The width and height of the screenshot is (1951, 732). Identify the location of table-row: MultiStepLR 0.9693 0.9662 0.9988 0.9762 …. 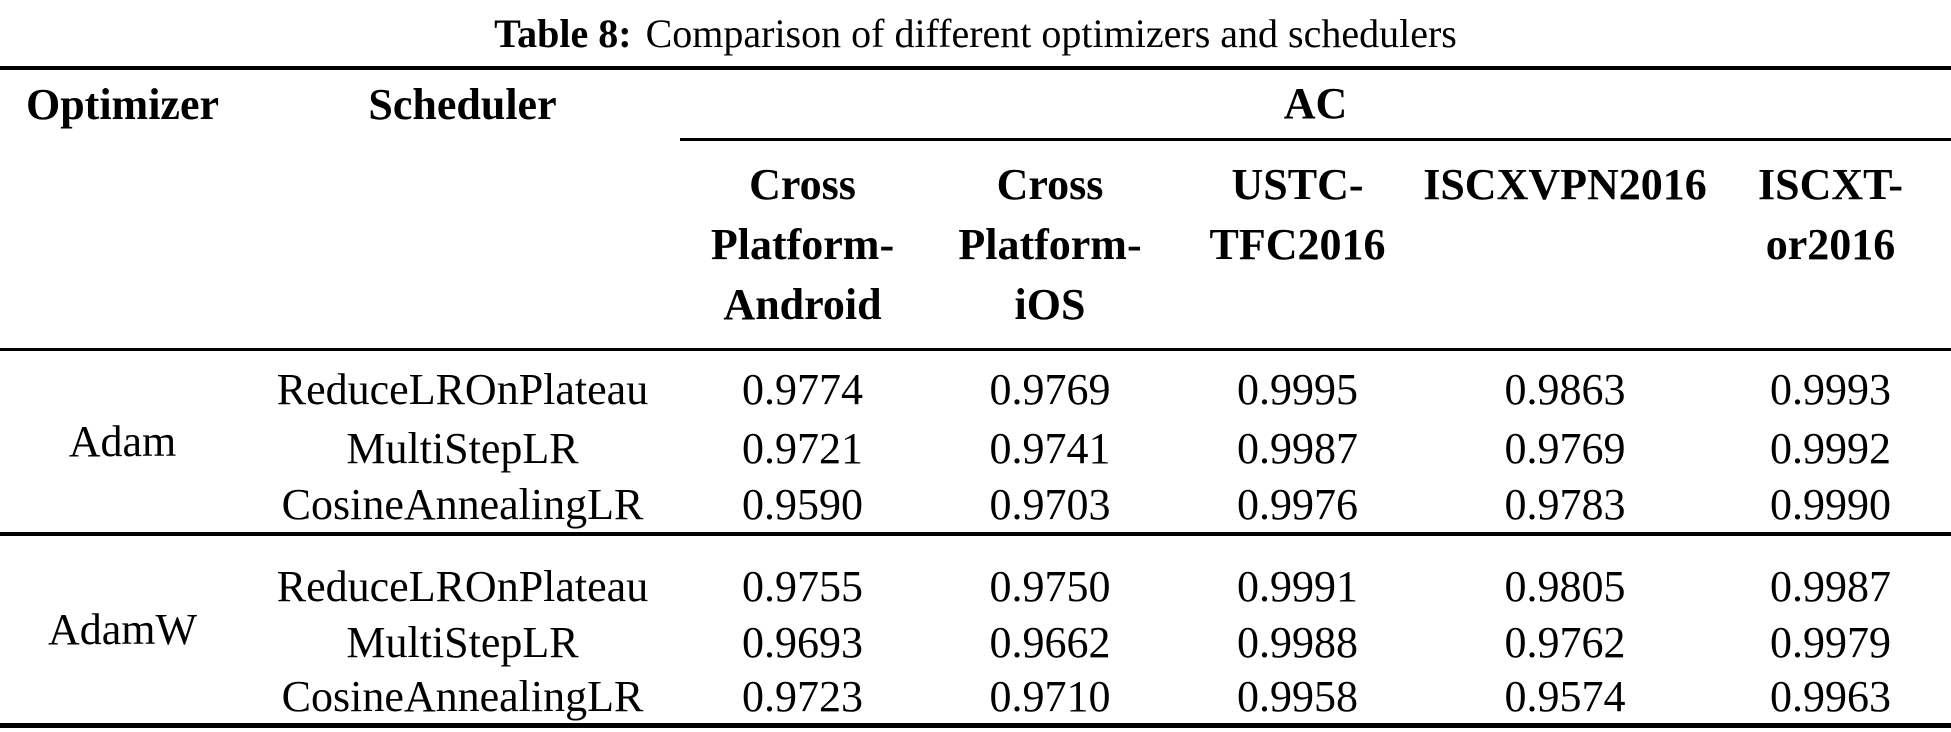
(975, 642).